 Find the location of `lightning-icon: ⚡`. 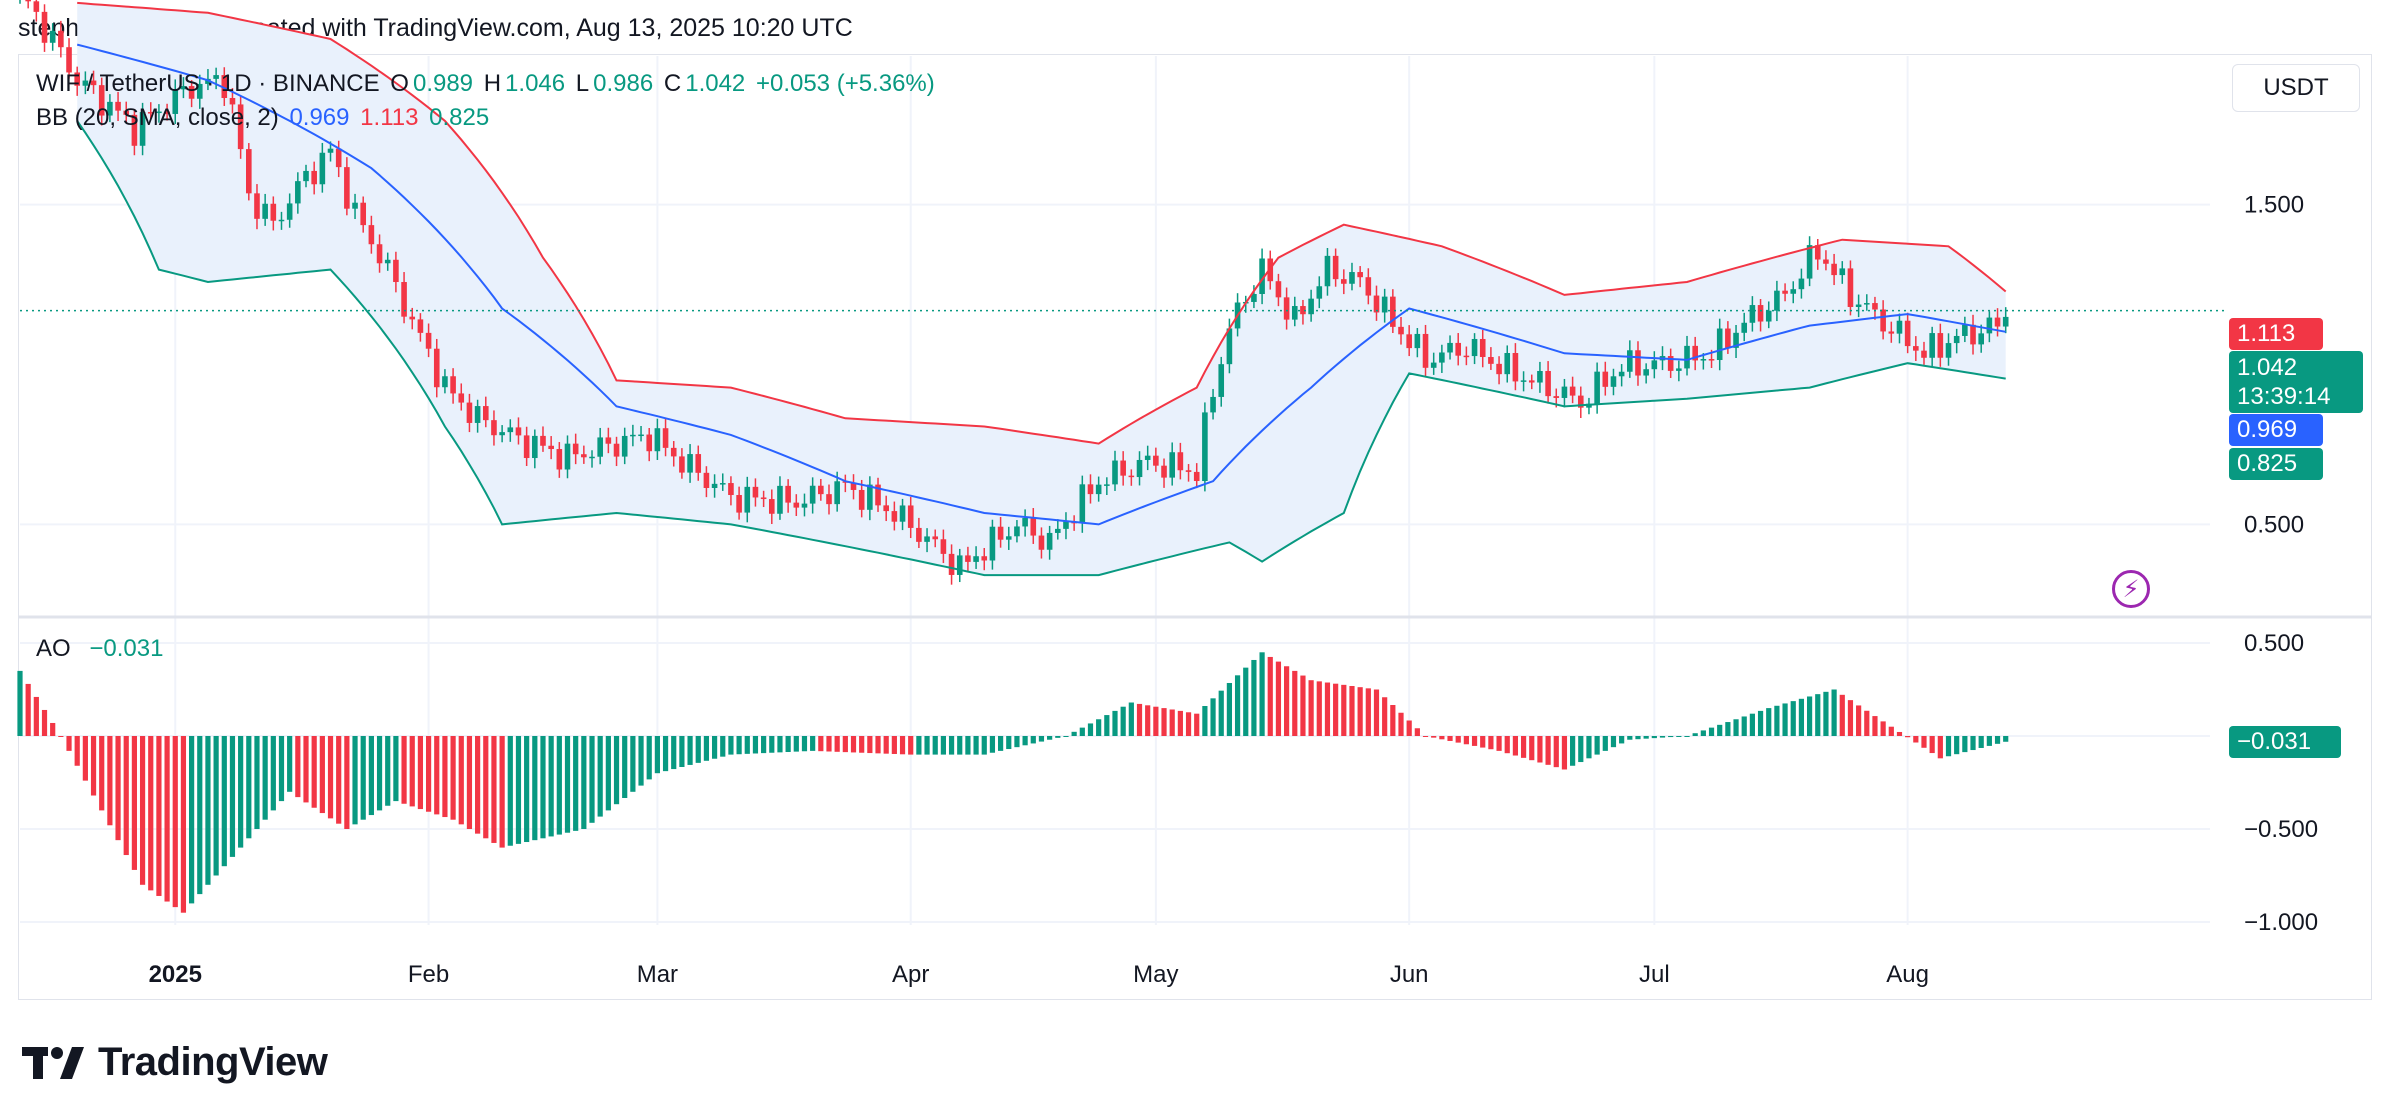

lightning-icon: ⚡ is located at coordinates (2131, 589).